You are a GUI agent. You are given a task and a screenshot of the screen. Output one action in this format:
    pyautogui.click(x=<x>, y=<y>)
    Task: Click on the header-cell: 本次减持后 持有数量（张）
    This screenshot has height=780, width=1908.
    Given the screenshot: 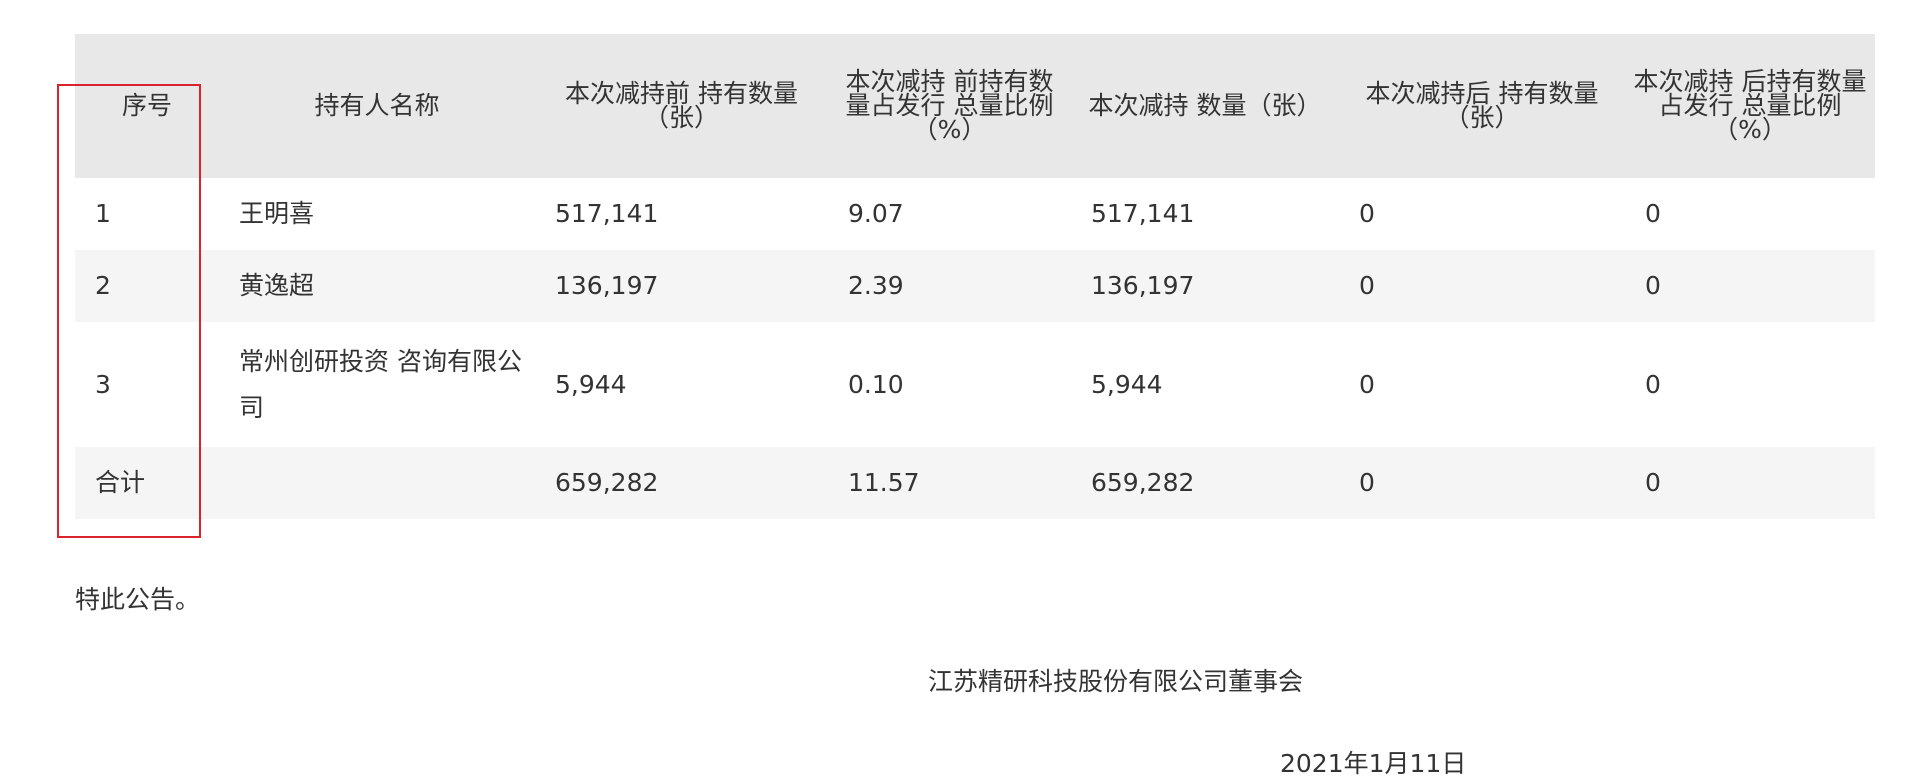 What is the action you would take?
    pyautogui.click(x=1482, y=105)
    